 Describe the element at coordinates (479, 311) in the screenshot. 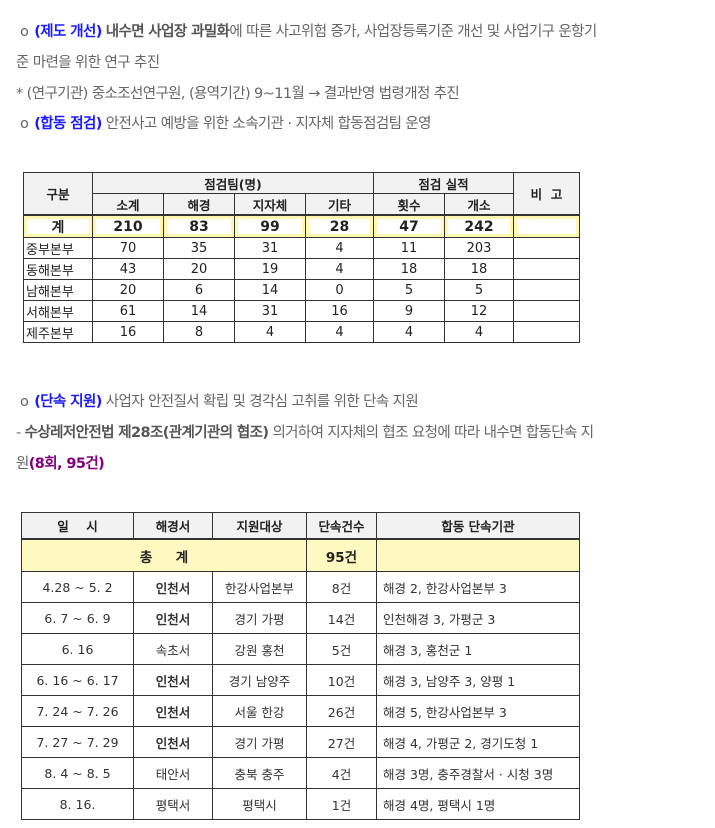

I see `cell-value: 12` at that location.